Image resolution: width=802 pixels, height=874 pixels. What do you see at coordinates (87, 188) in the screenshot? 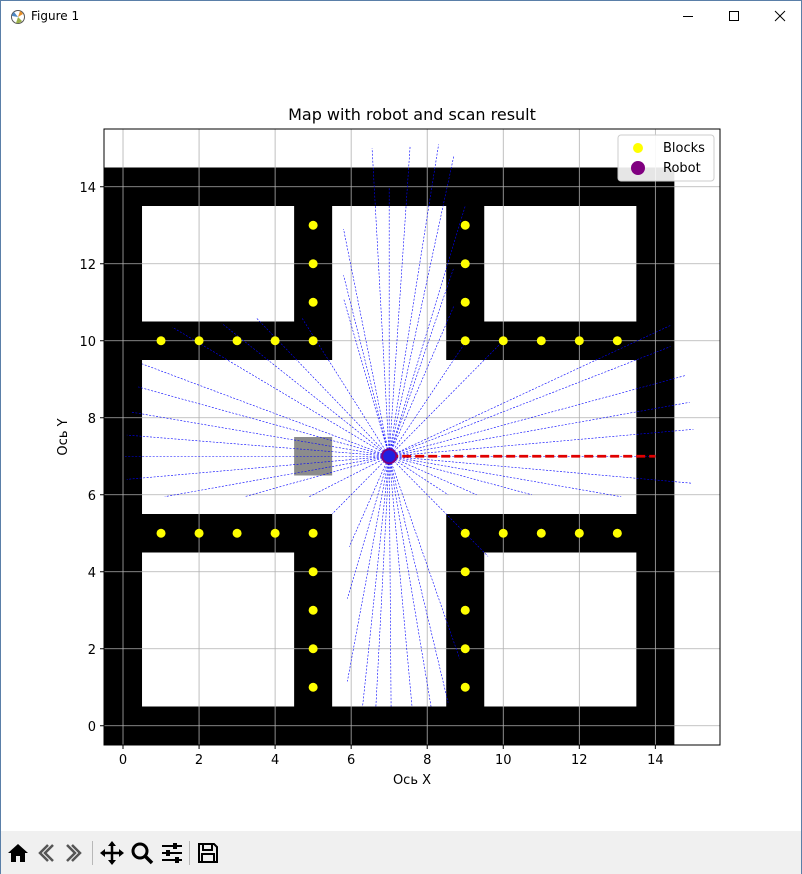
I see `y-tick-label: 14` at bounding box center [87, 188].